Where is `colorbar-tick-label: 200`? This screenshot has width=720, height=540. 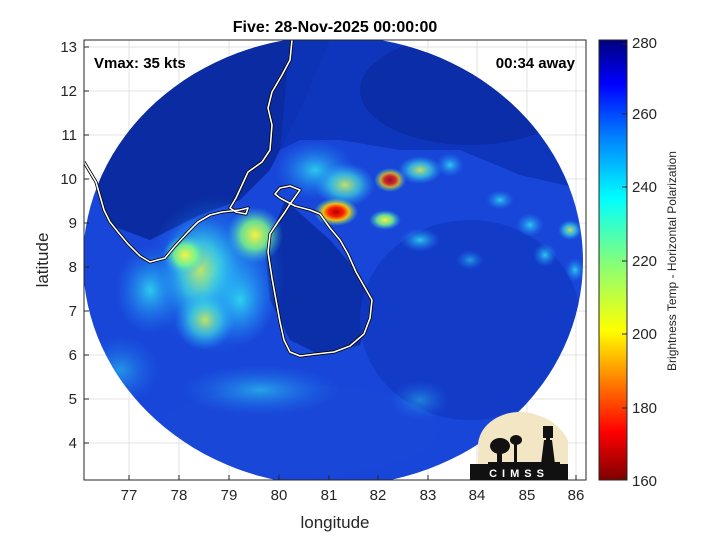 colorbar-tick-label: 200 is located at coordinates (644, 334).